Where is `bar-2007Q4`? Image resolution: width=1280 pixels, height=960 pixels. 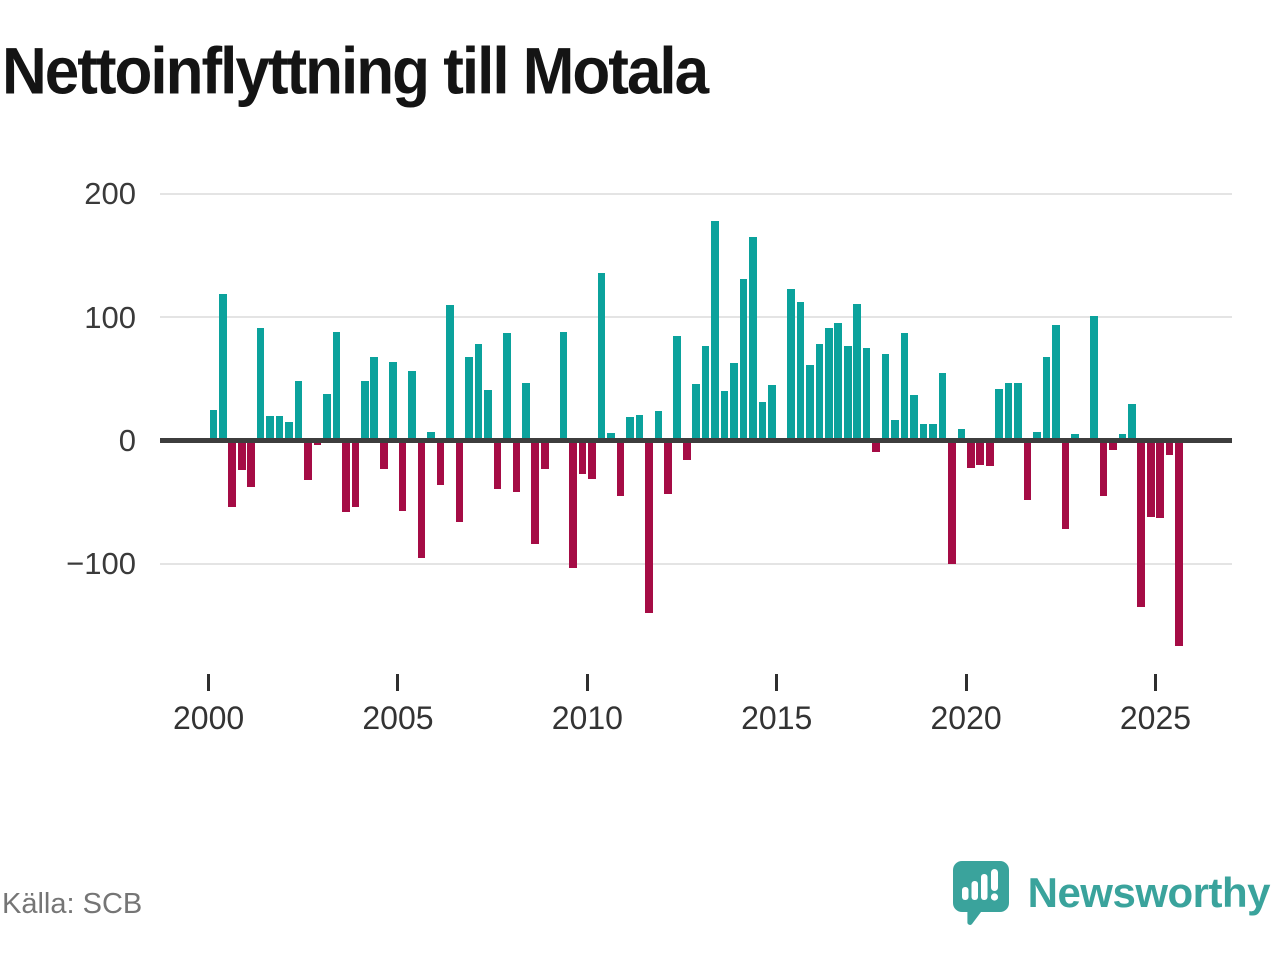
bar-2007Q4 is located at coordinates (507, 387).